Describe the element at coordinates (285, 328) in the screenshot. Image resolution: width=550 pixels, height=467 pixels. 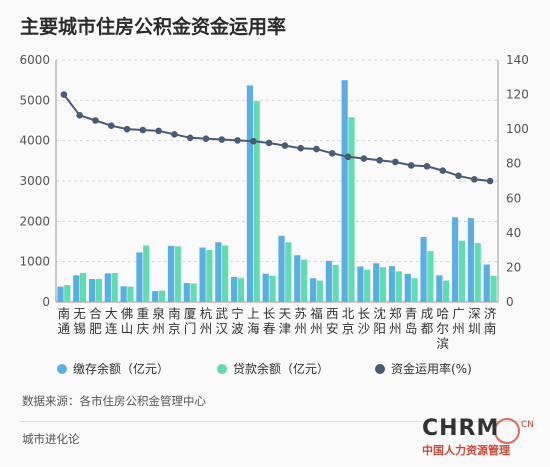
I see `x-tick-label: 津` at that location.